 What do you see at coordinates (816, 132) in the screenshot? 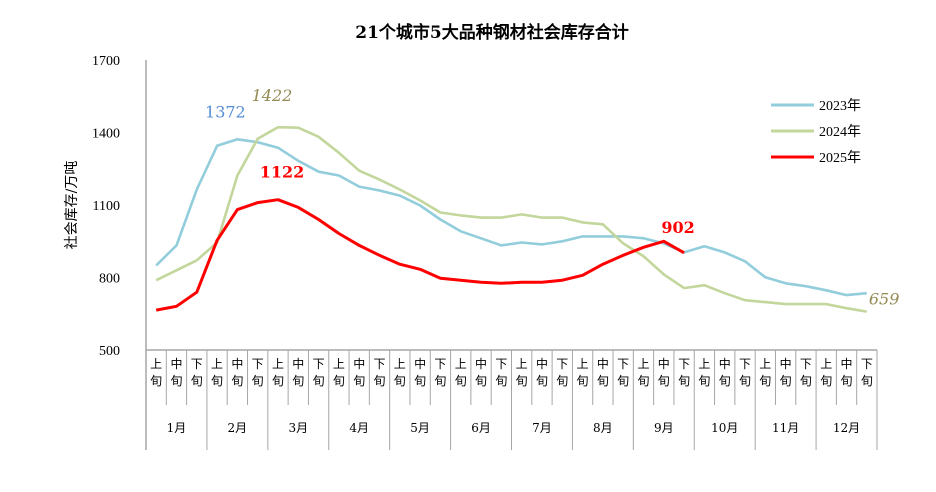
I see `legend-item: 2024年` at bounding box center [816, 132].